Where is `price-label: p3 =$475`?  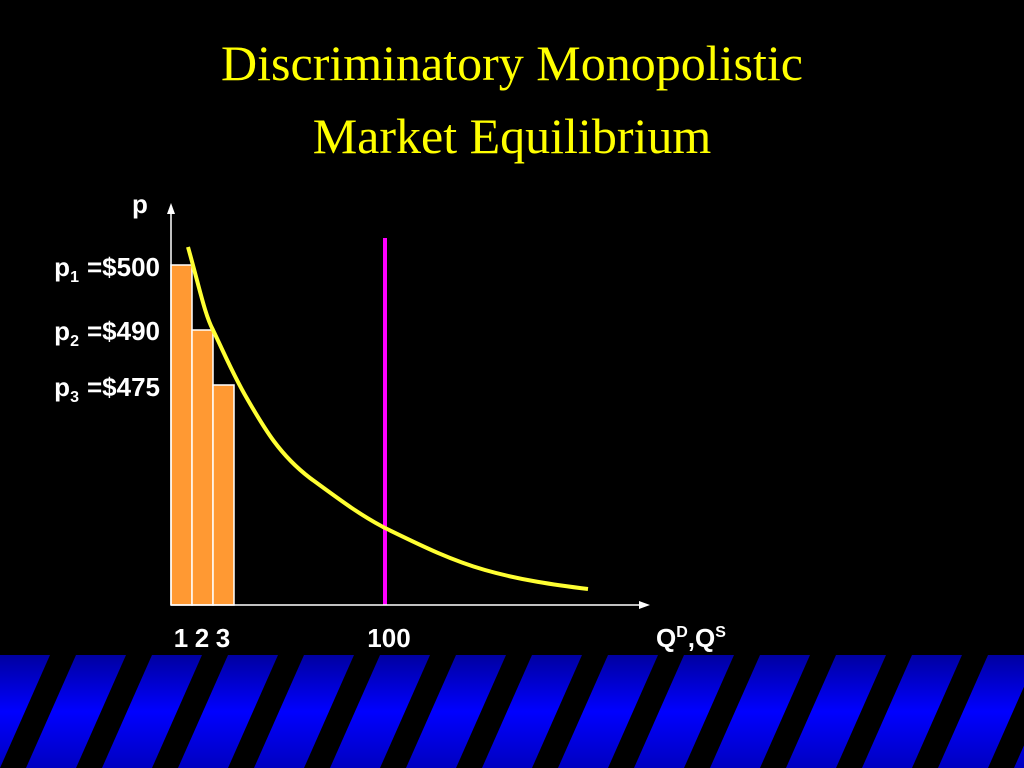 price-label: p3 =$475 is located at coordinates (107, 389).